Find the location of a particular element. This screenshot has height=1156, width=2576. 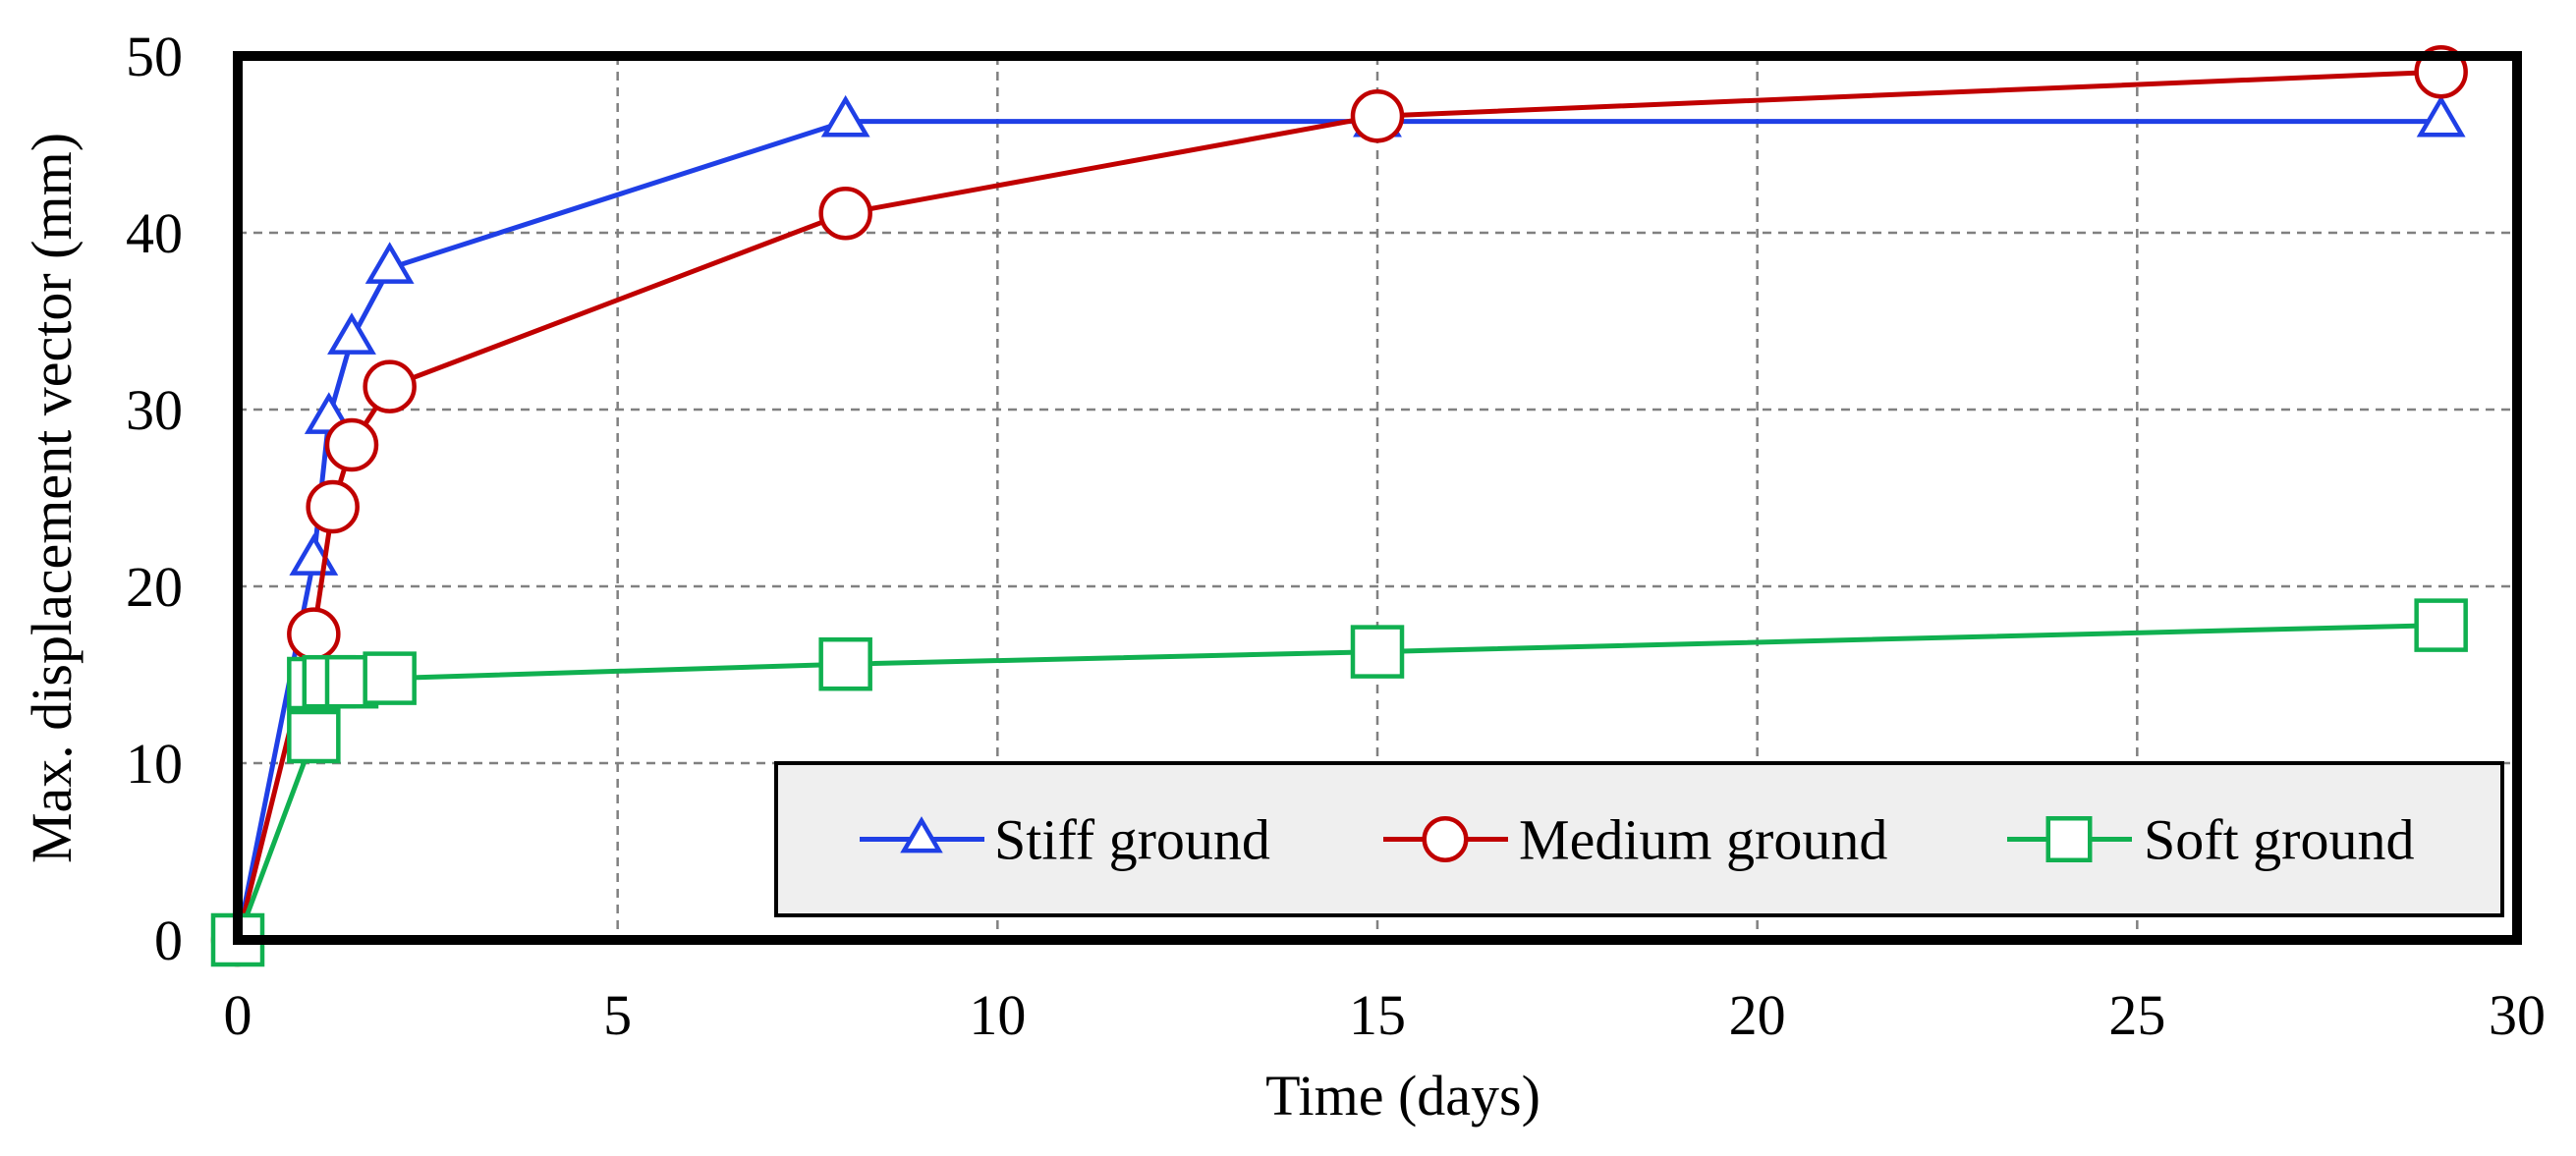

x-tick-label: 15 is located at coordinates (1377, 1015).